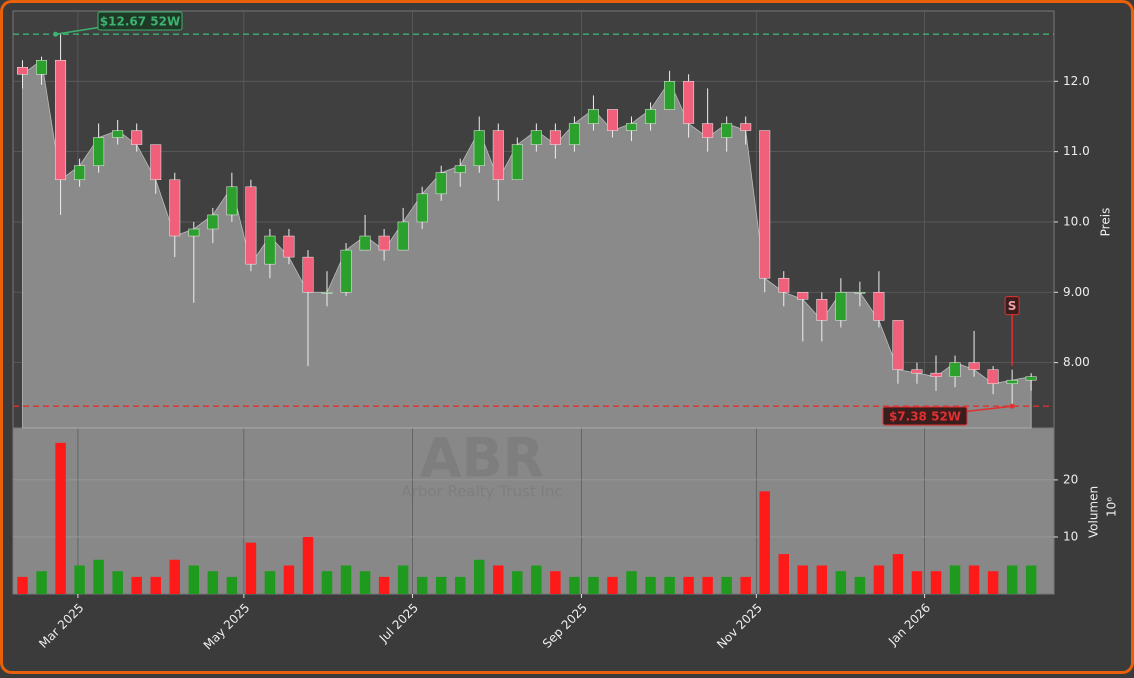 This screenshot has width=1134, height=678. What do you see at coordinates (1070, 479) in the screenshot?
I see `volume-tick-label: 20` at bounding box center [1070, 479].